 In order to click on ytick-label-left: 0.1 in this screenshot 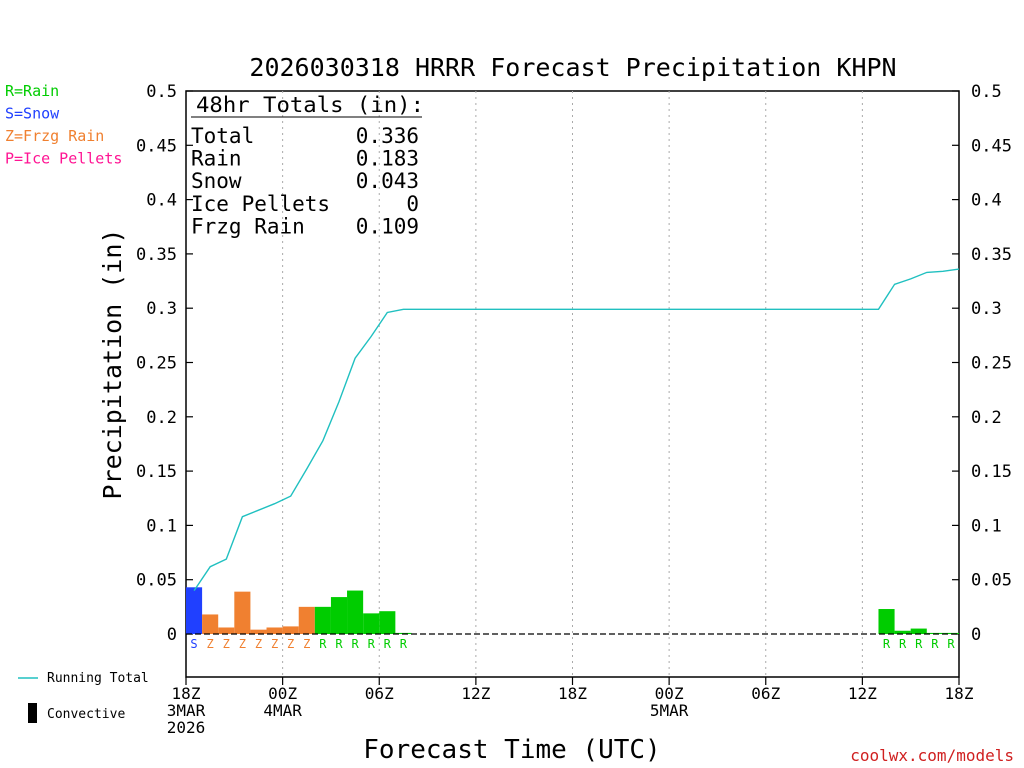, I will do `click(161, 526)`.